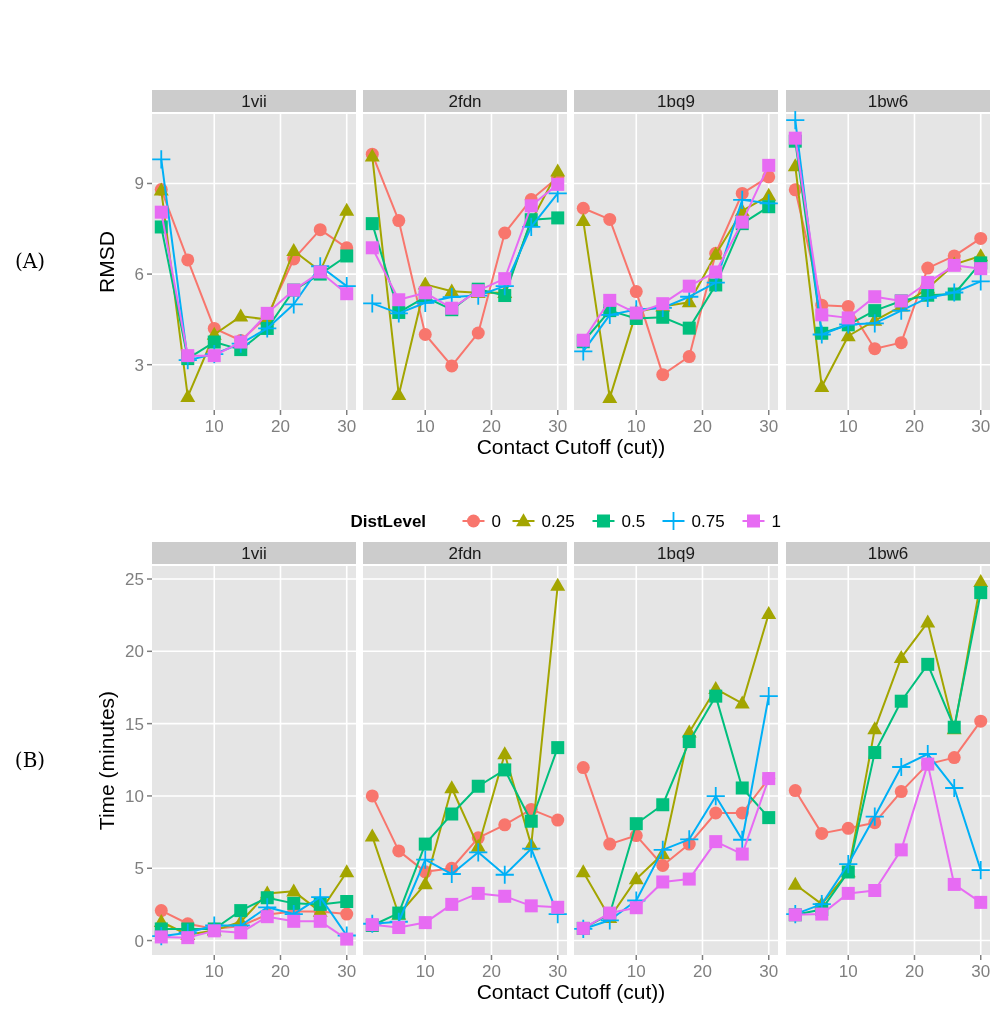  I want to click on legend-label: 0.75, so click(708, 521).